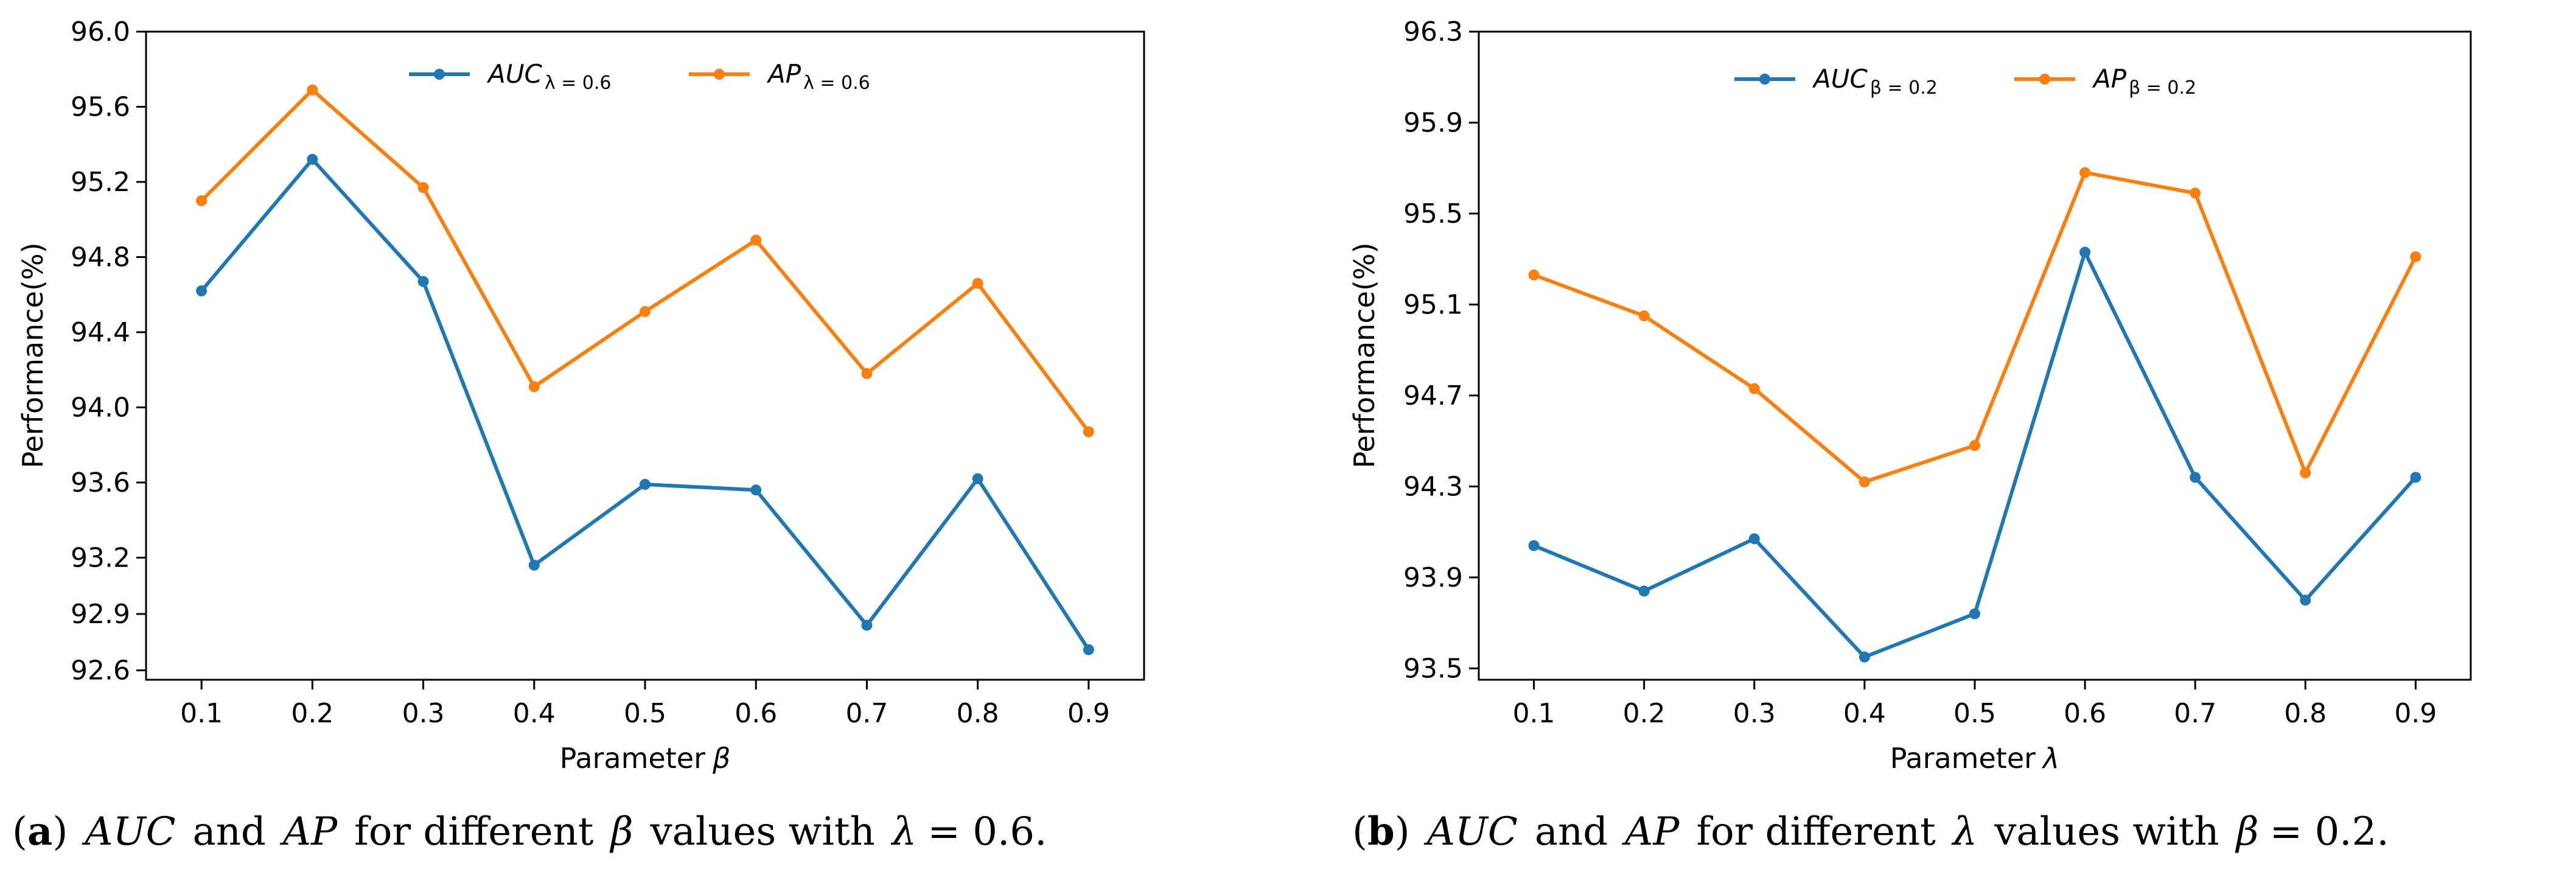 The width and height of the screenshot is (2576, 869). What do you see at coordinates (1433, 668) in the screenshot?
I see `y-tick-label: 93.5` at bounding box center [1433, 668].